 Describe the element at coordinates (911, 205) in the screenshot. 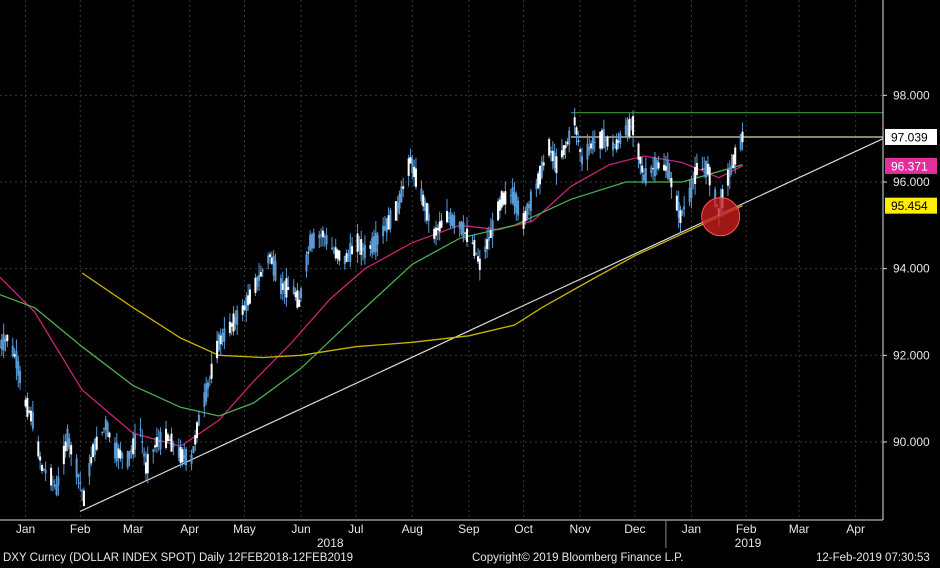

I see `price-label-box` at that location.